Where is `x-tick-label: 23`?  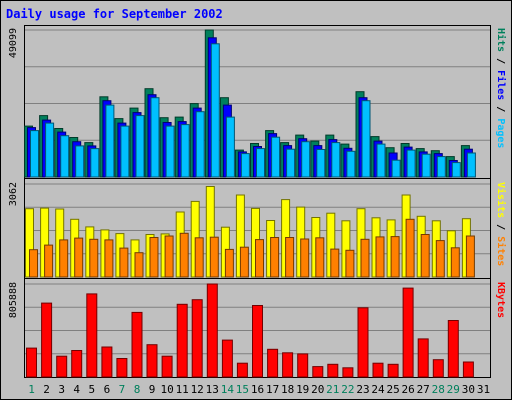 x-tick-label: 23 is located at coordinates (362, 389).